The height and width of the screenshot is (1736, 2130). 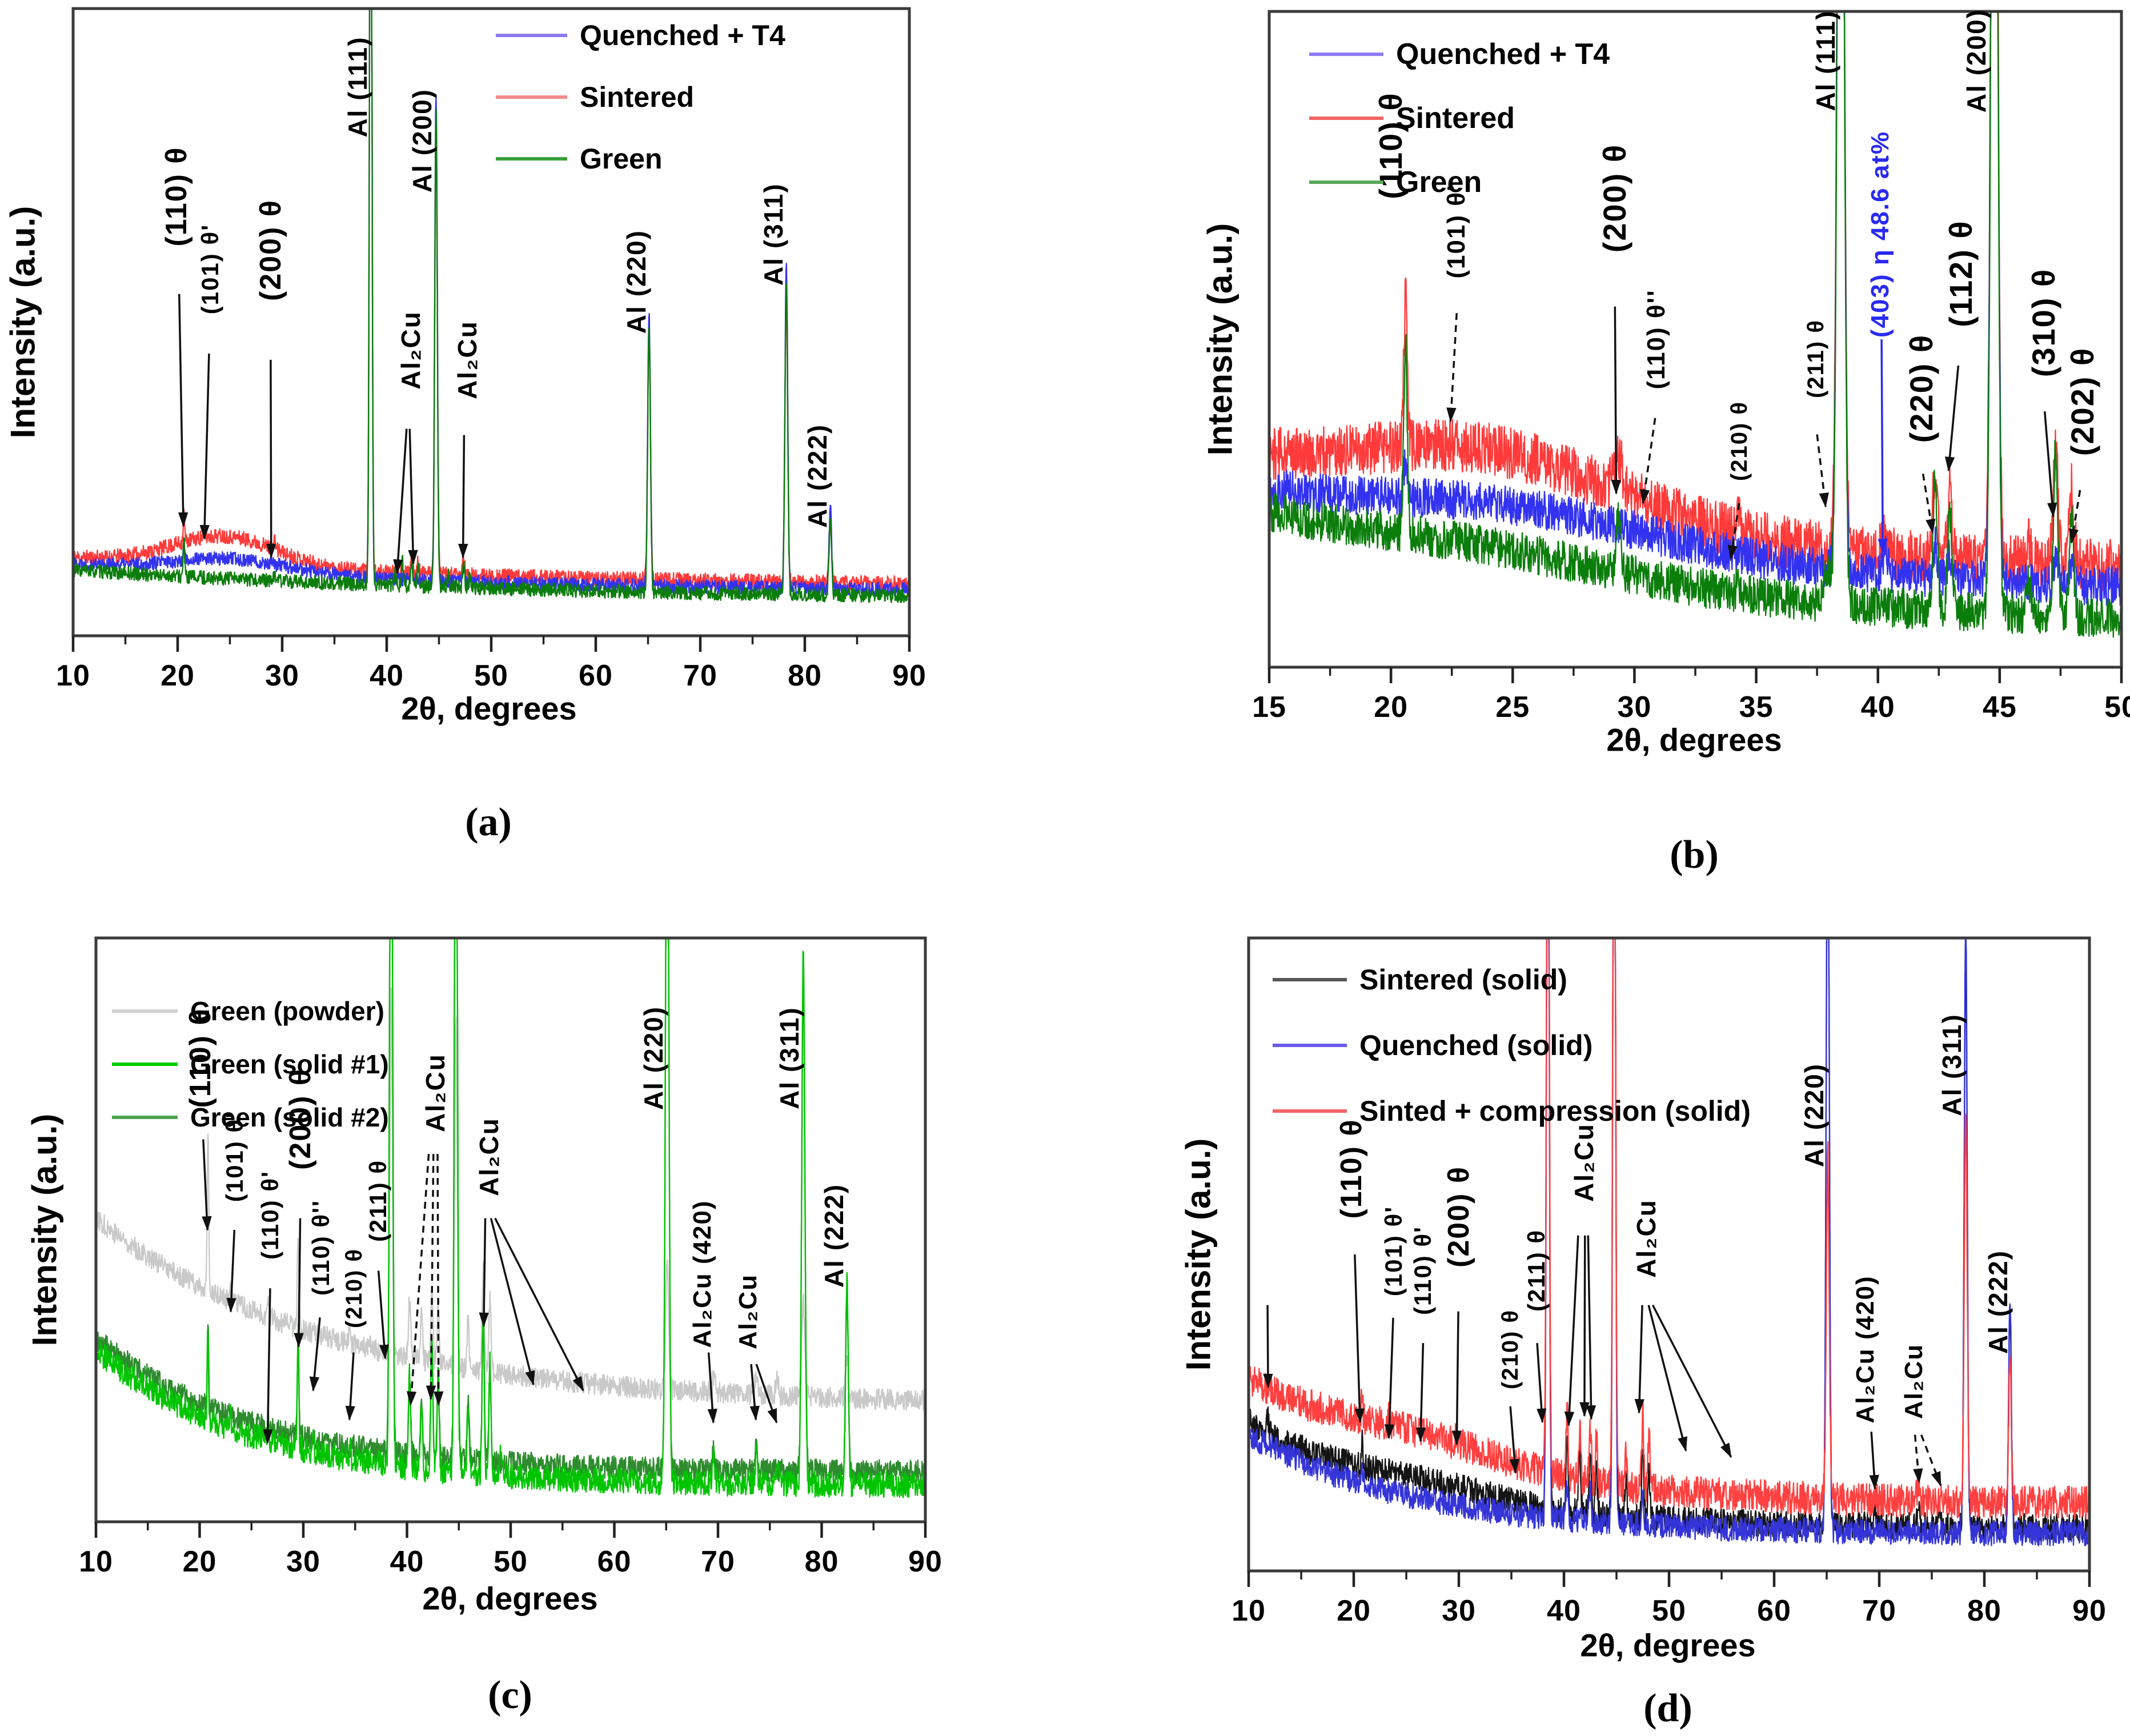 I want to click on legend-label: Green (solid #2), so click(x=289, y=1117).